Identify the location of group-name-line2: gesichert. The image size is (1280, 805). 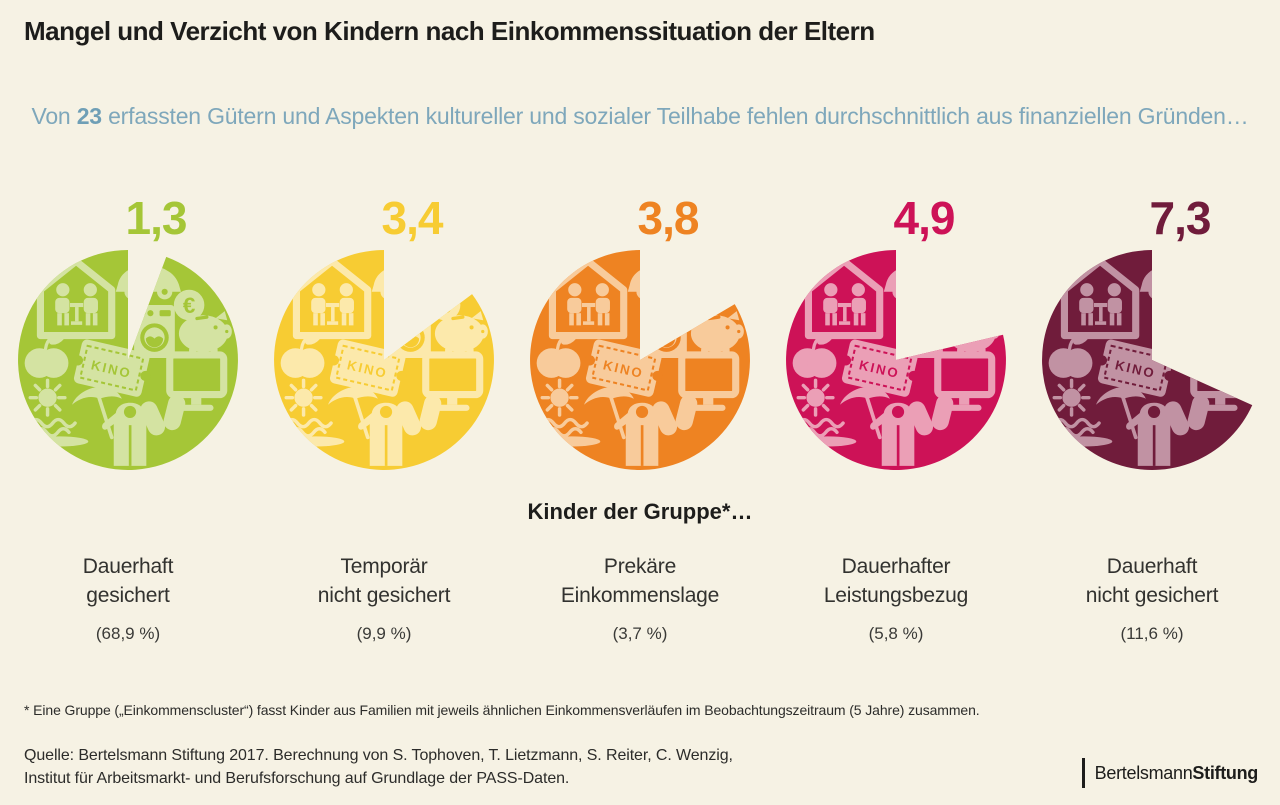
(128, 595).